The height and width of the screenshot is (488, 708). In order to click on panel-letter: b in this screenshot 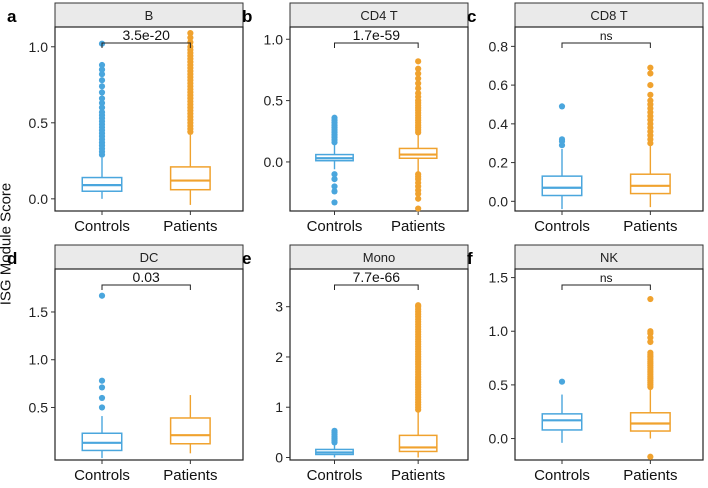, I will do `click(247, 16)`.